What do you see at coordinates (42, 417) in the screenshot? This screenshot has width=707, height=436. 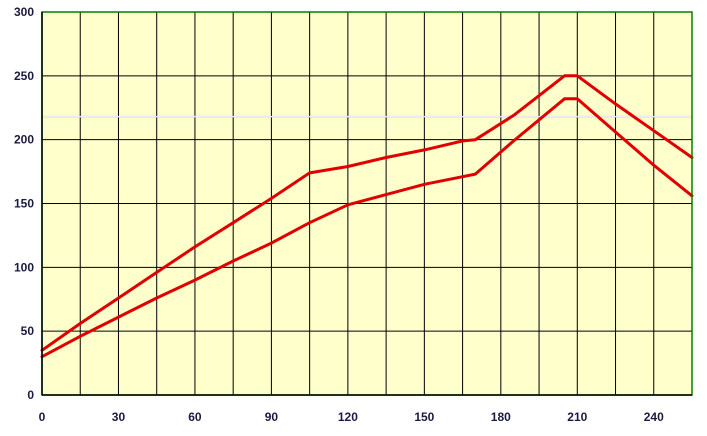 I see `x-tick-label: 0` at bounding box center [42, 417].